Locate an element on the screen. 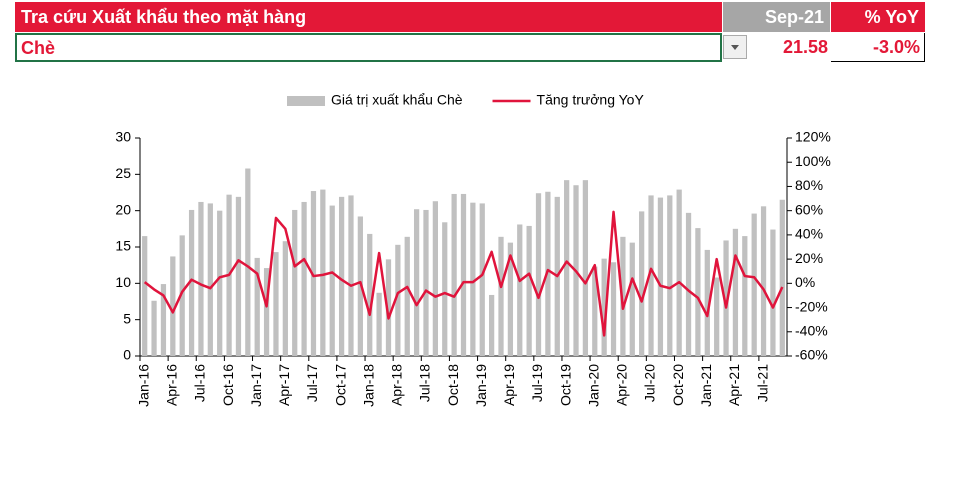 The height and width of the screenshot is (478, 971). y2-tick-label: -60% is located at coordinates (811, 355).